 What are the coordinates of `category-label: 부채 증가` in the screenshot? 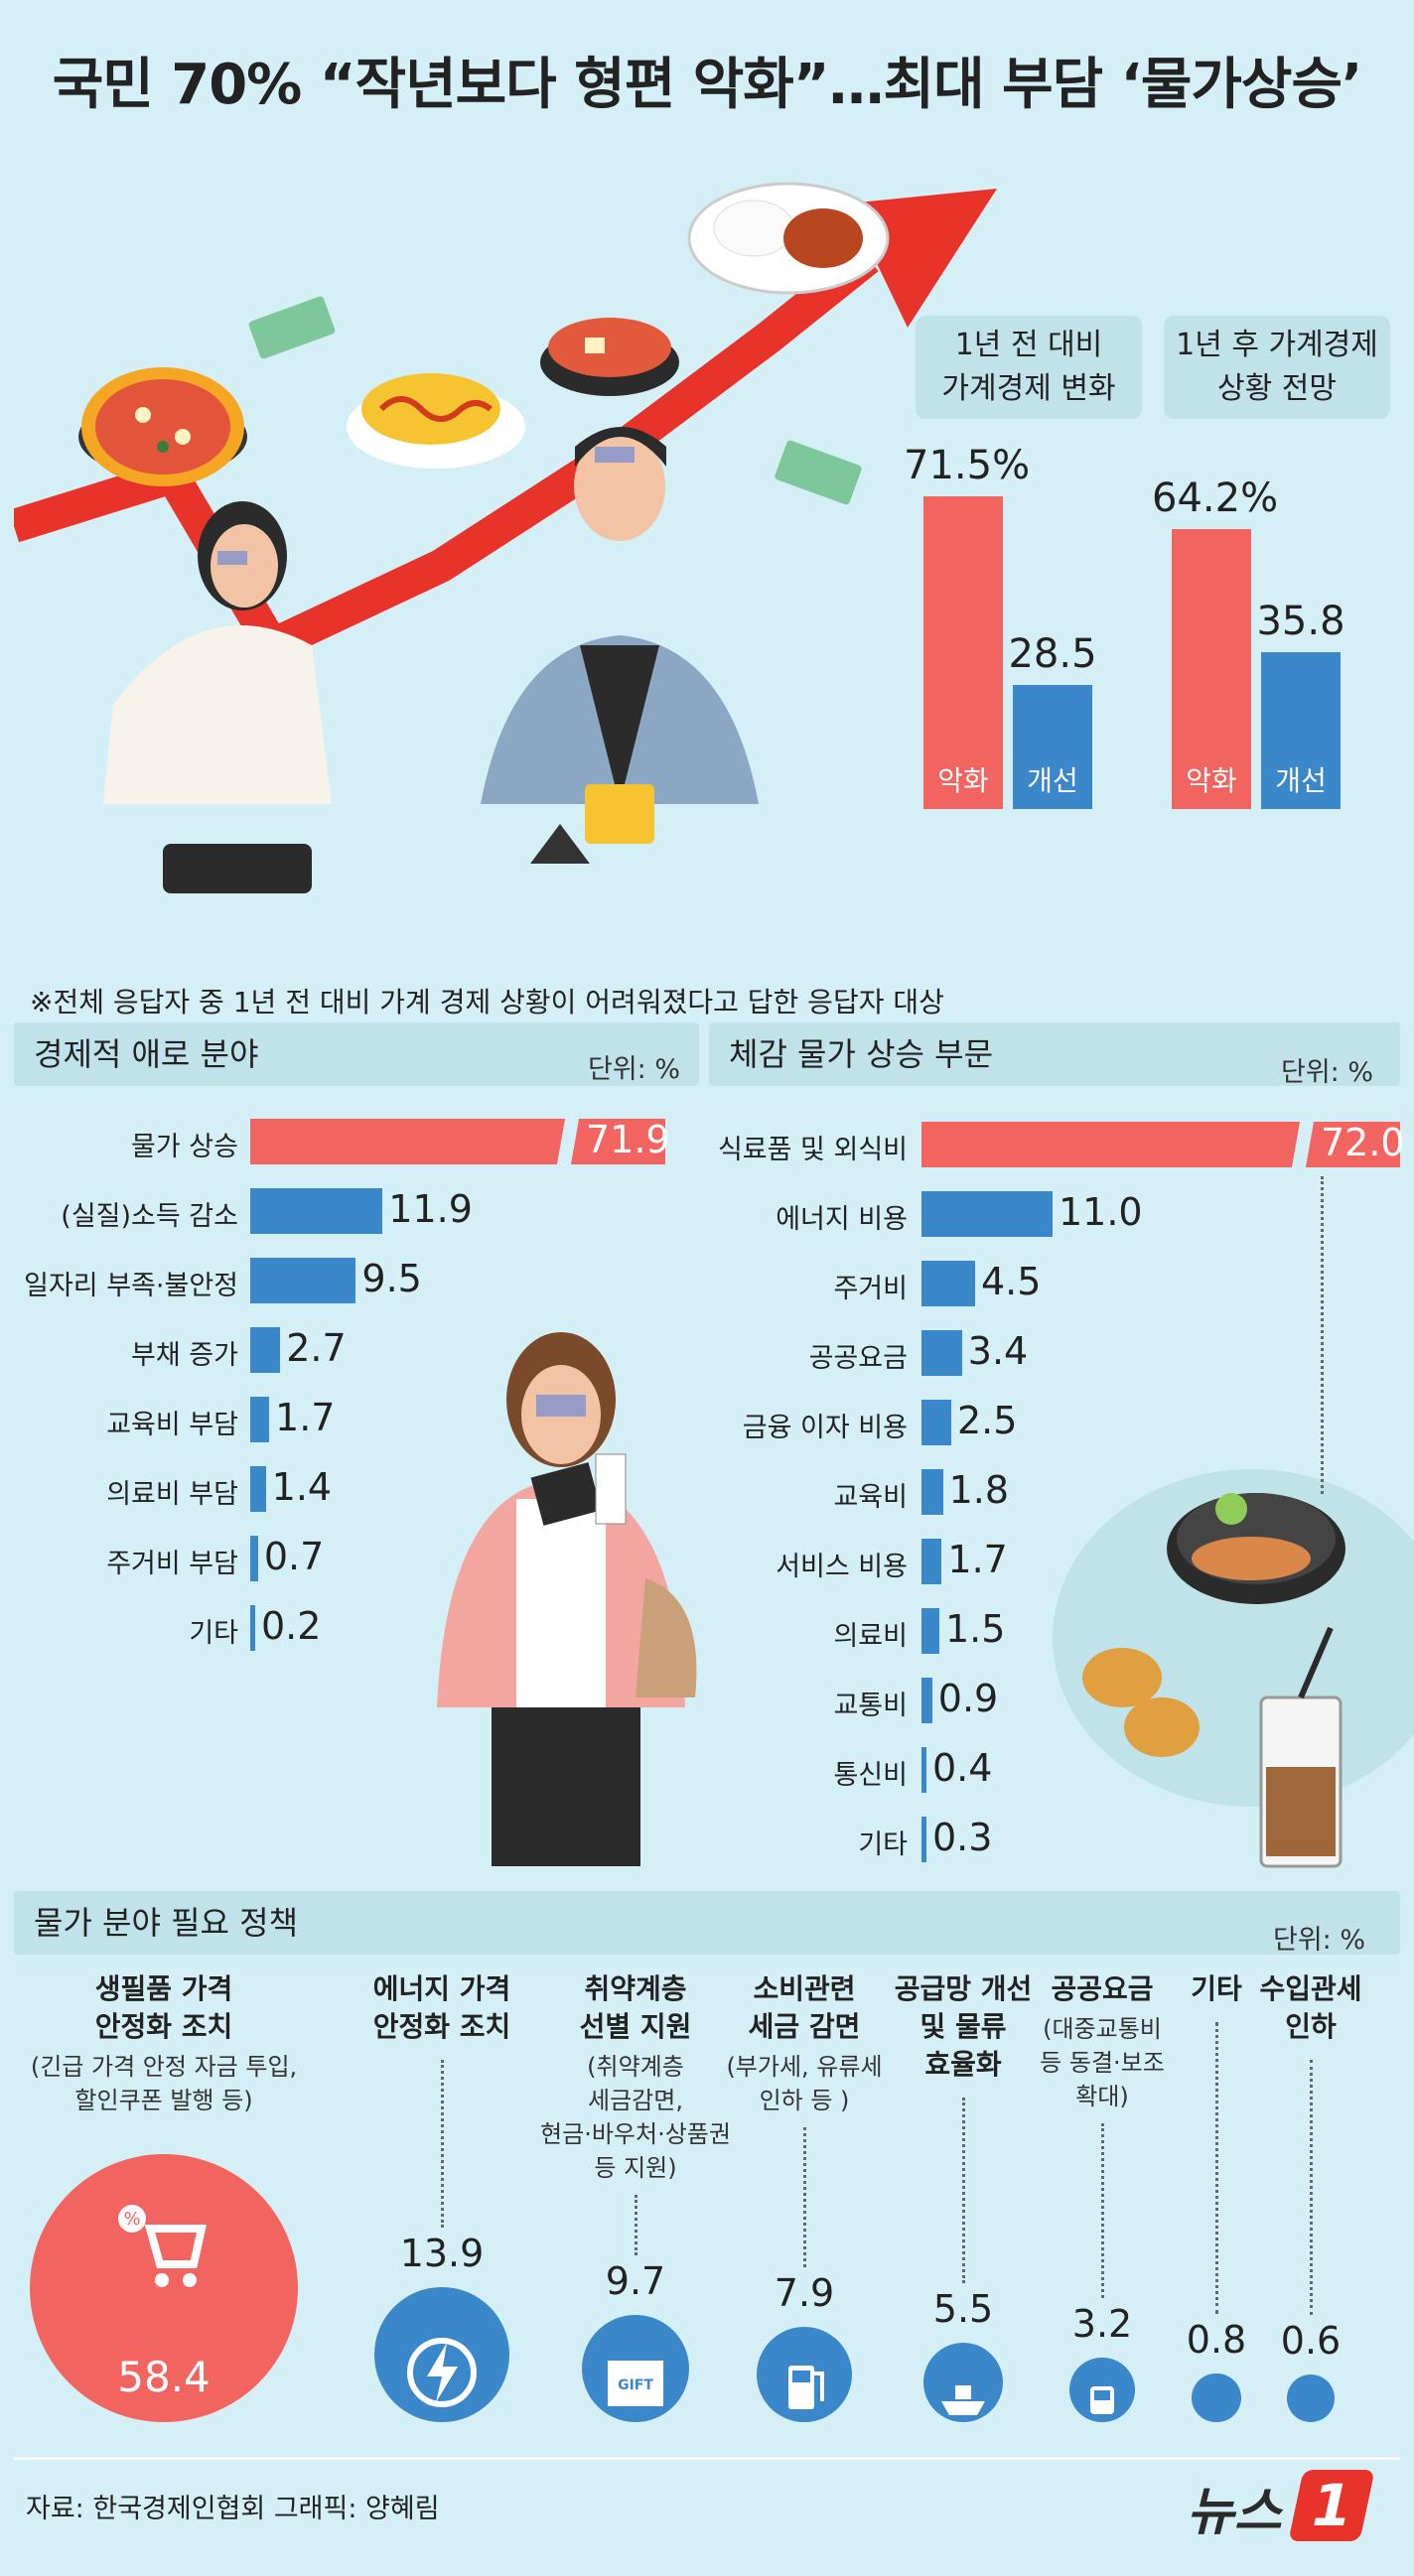 It's located at (184, 1355).